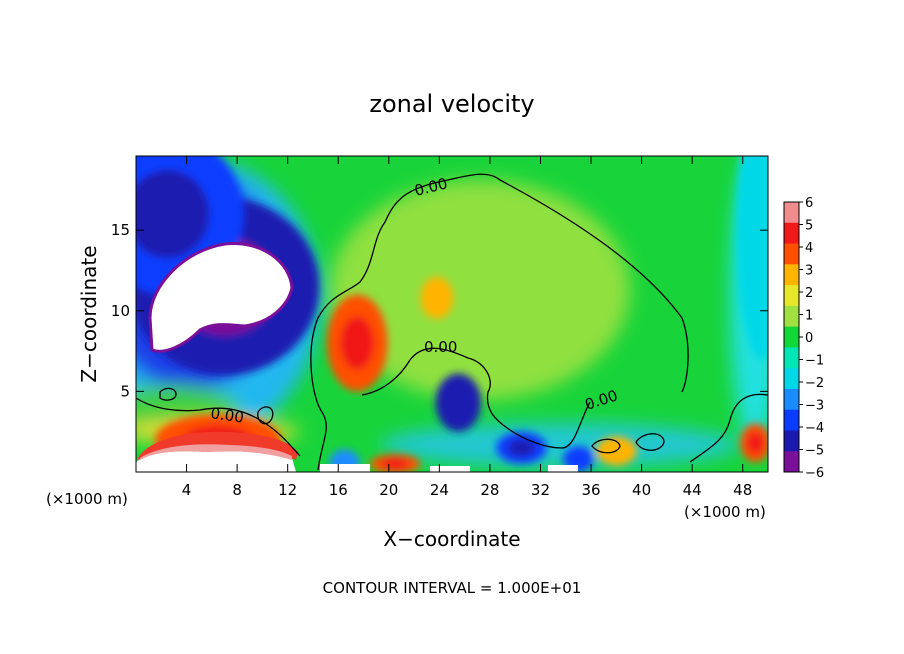  Describe the element at coordinates (809, 293) in the screenshot. I see `colorbar-tick-label: 2` at that location.